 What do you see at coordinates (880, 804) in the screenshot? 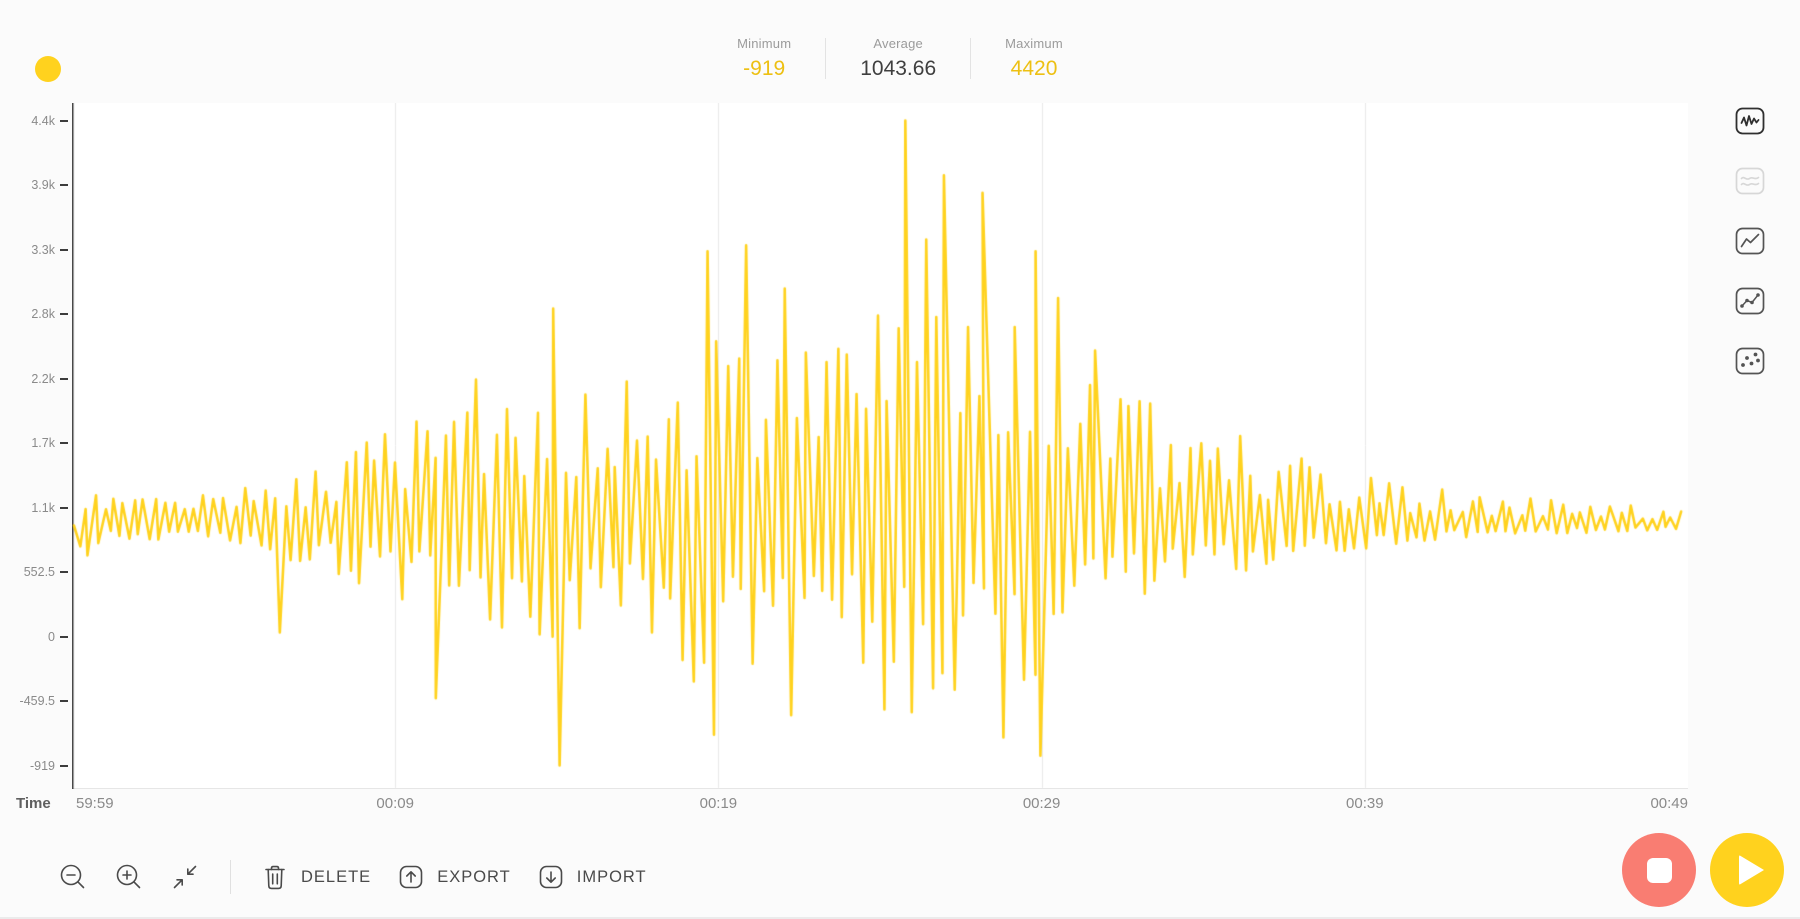
I see `x-axis-labels: 59:59 00:09 00:19 00:29 00:39 00:49` at bounding box center [880, 804].